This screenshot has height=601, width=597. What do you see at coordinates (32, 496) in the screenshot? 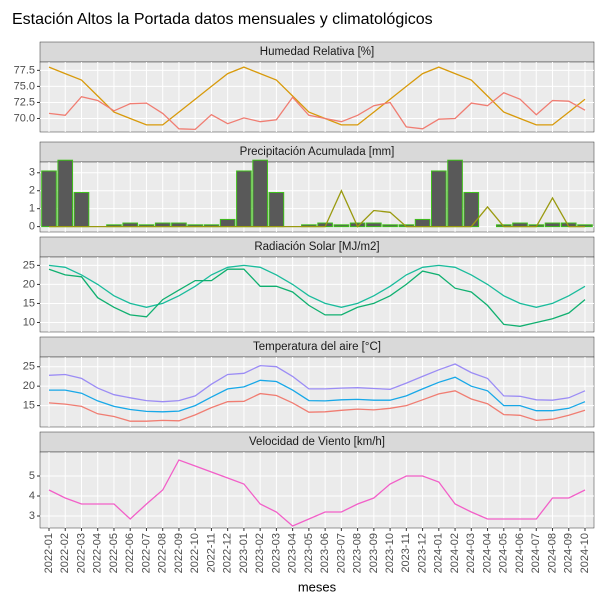
I see `y-tick-label: 4` at bounding box center [32, 496].